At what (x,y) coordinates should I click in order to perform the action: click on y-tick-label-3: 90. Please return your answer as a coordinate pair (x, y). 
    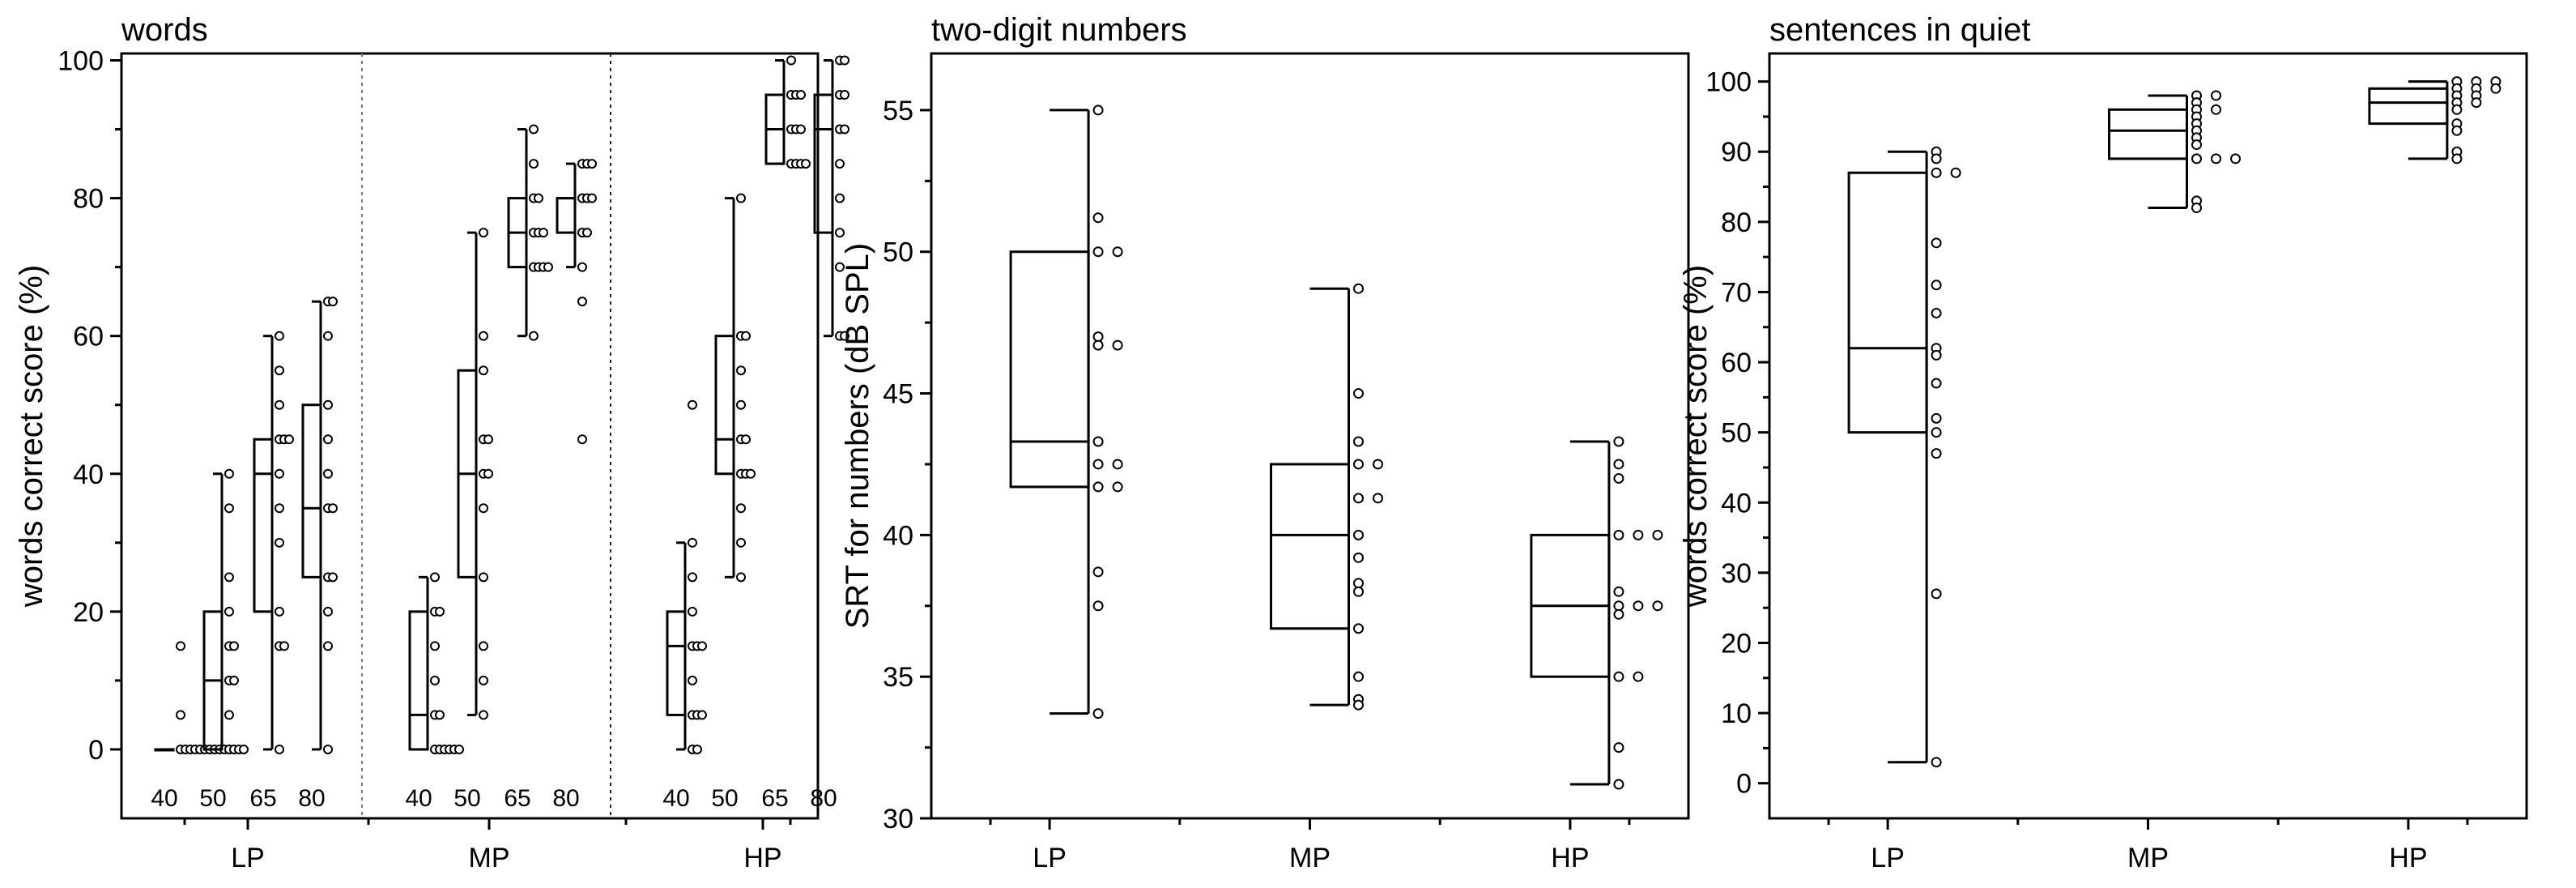
    Looking at the image, I should click on (1736, 152).